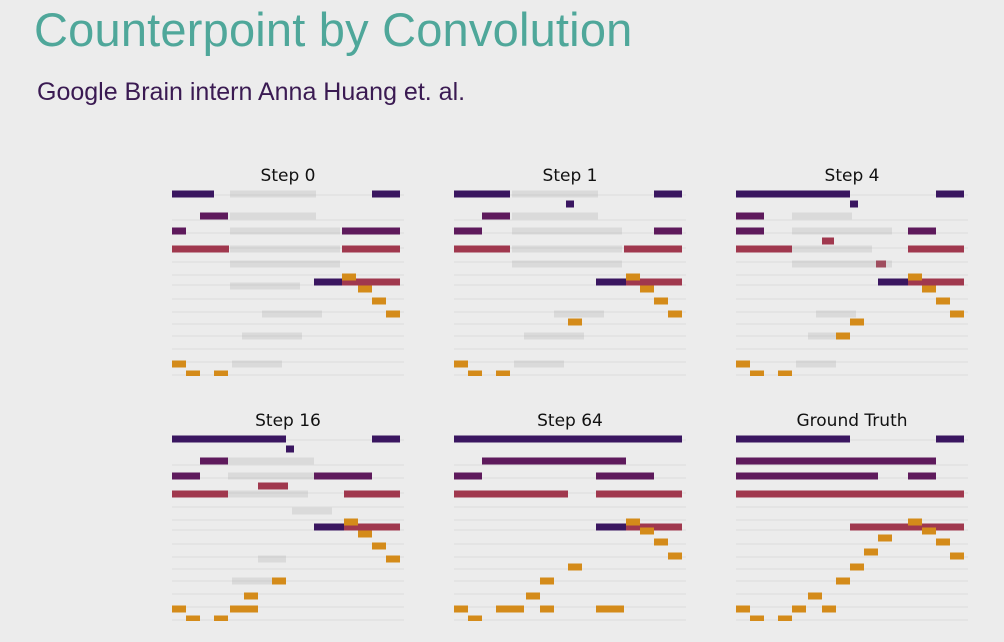 This screenshot has width=1004, height=642. I want to click on panel-title: Step 4, so click(852, 176).